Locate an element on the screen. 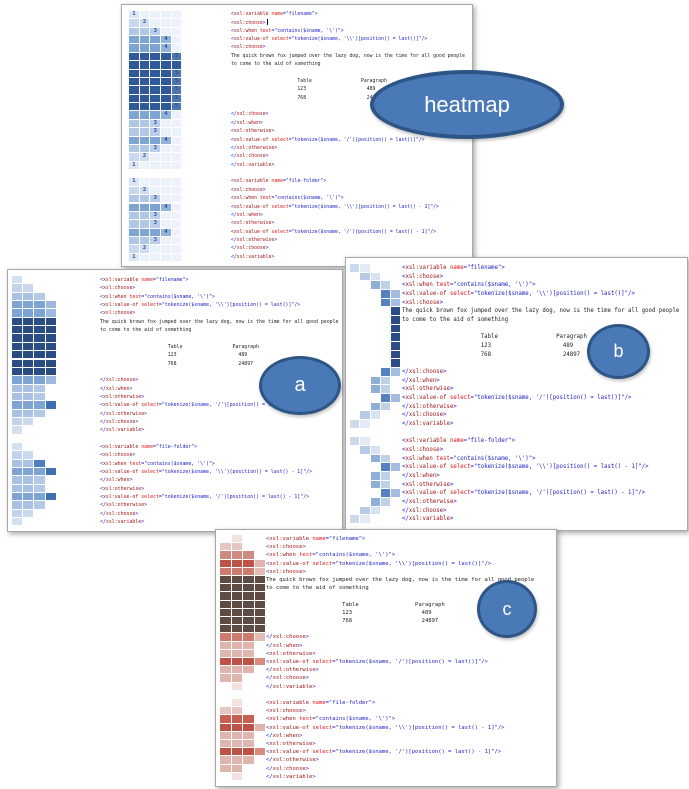 This screenshot has height=789, width=689. code-line: </xsl:otherwise> is located at coordinates (124, 413).